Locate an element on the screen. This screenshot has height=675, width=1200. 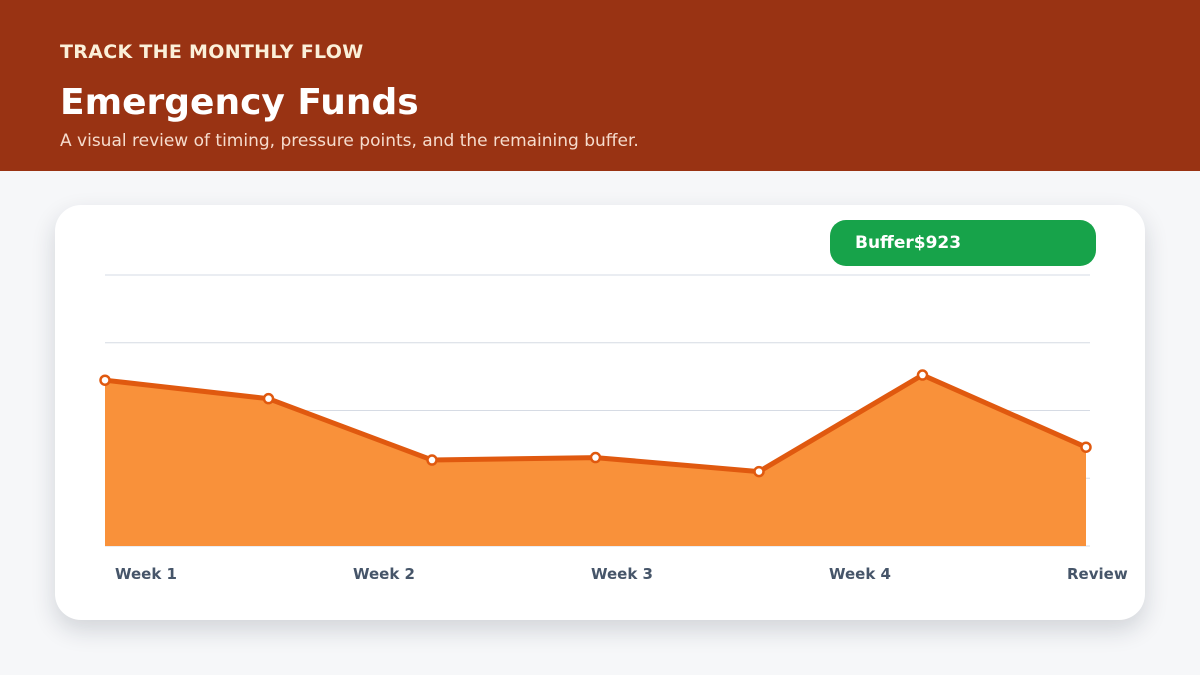
page-title: Emergency Funds is located at coordinates (239, 102).